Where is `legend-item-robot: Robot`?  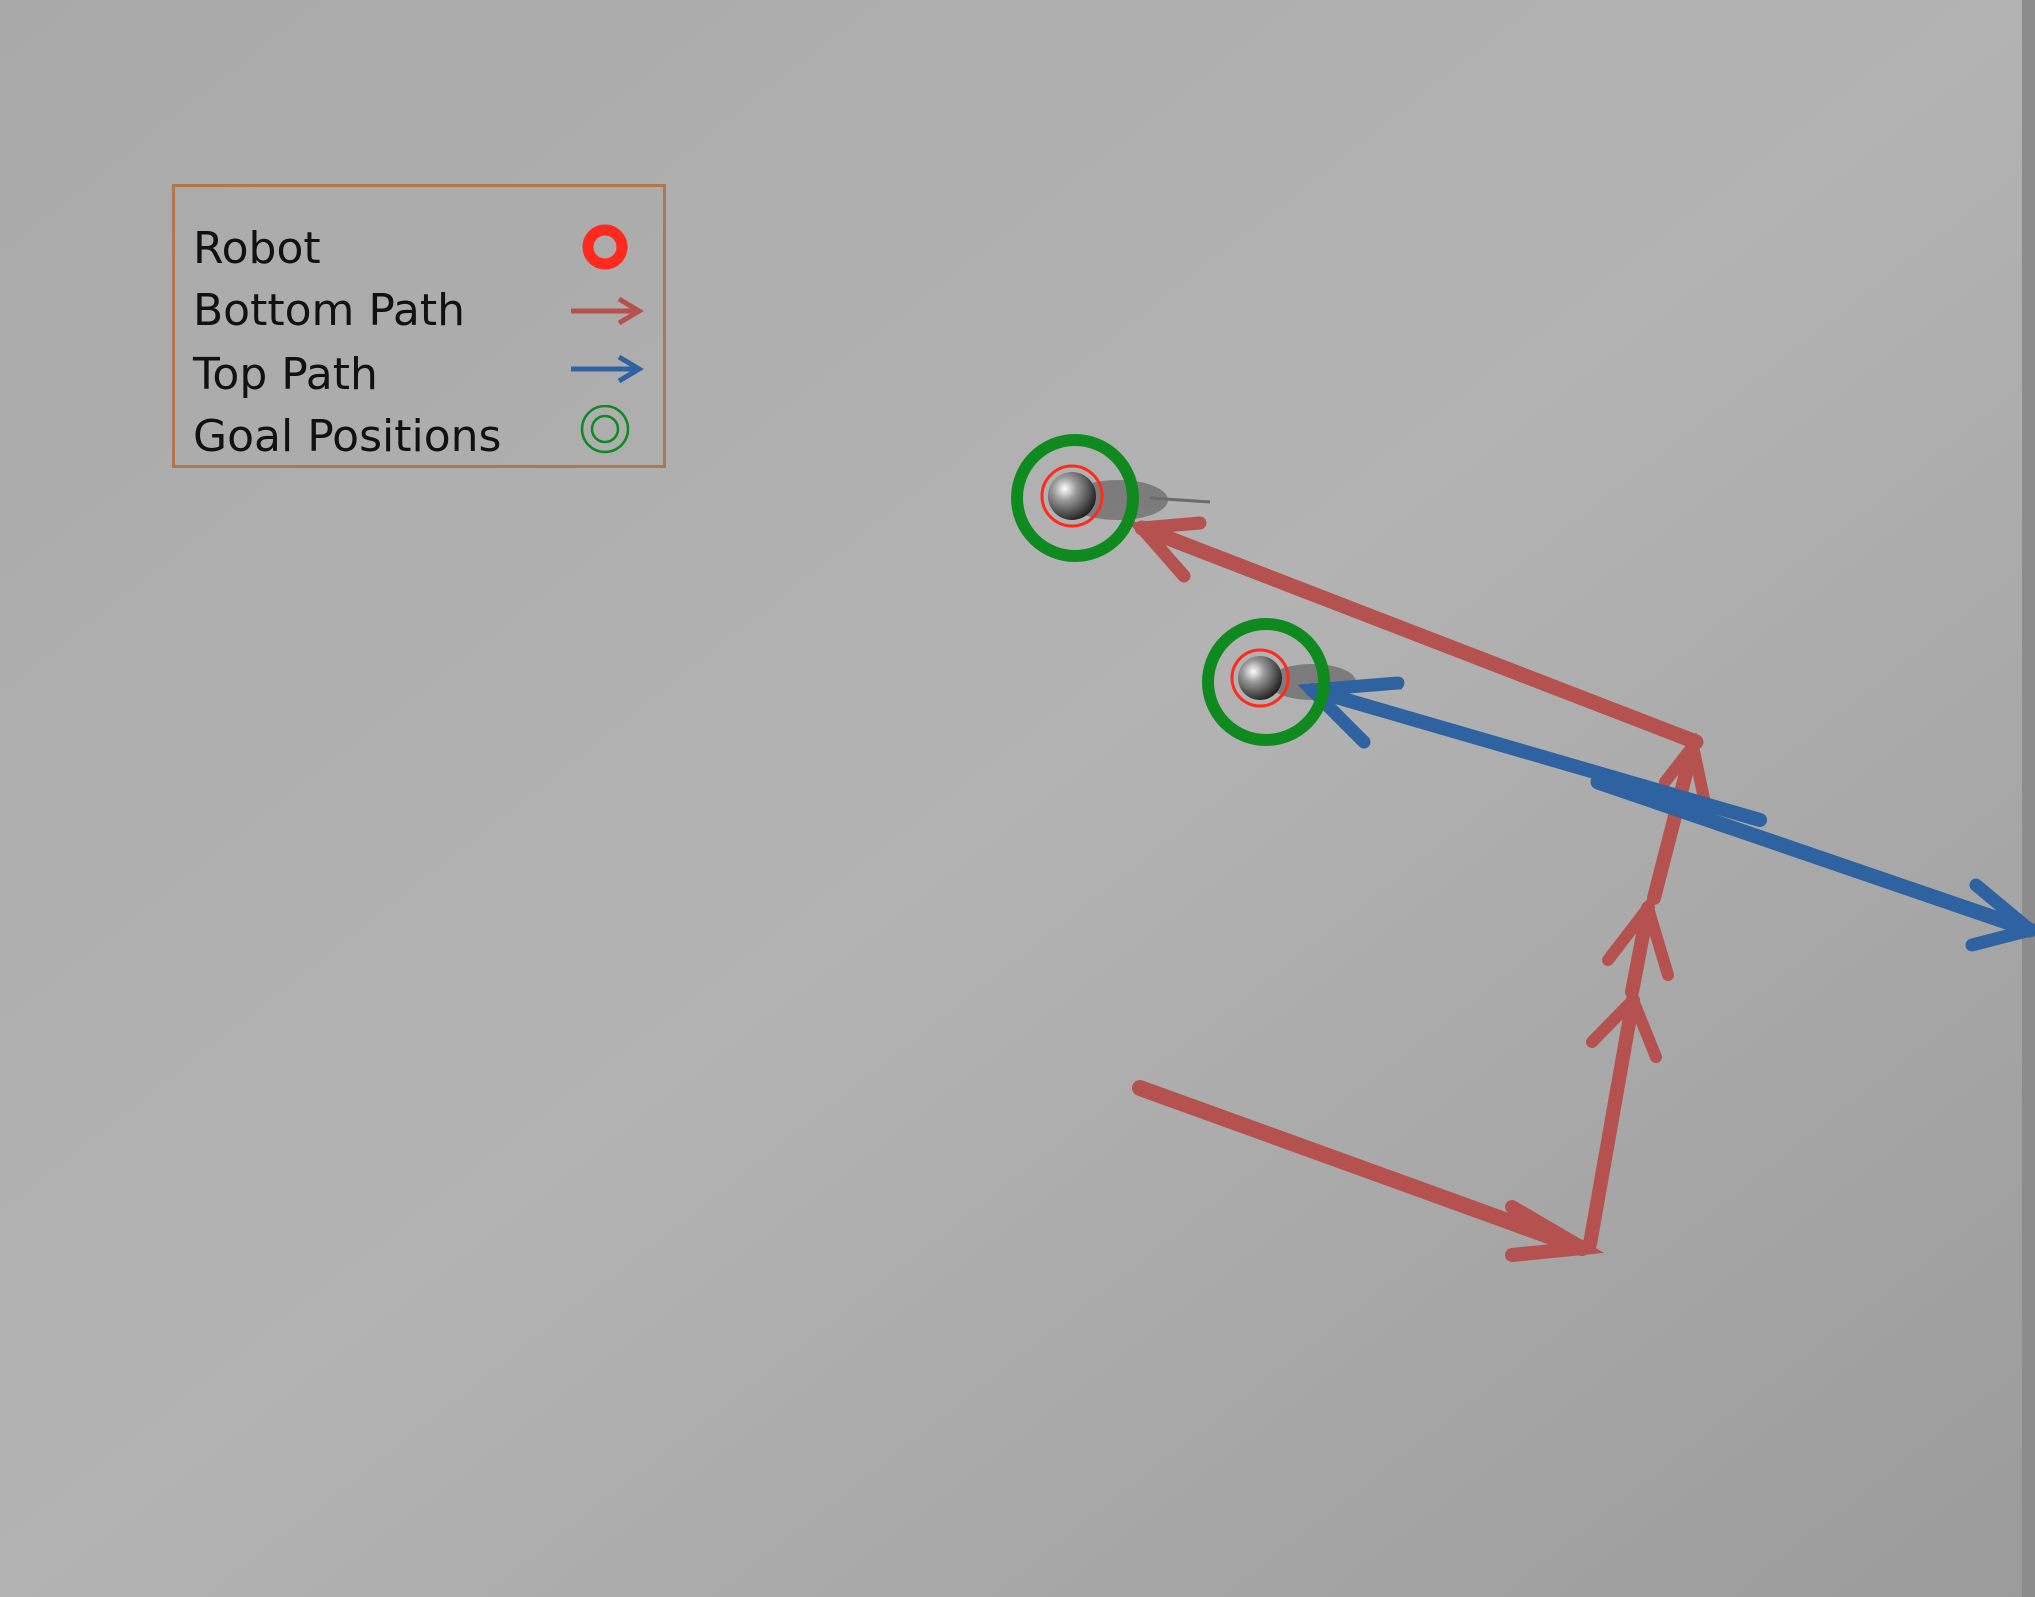
legend-item-robot: Robot is located at coordinates (419, 247).